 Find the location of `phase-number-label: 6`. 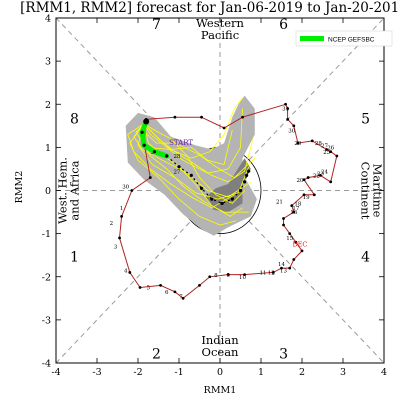

phase-number-label: 6 is located at coordinates (283, 25).